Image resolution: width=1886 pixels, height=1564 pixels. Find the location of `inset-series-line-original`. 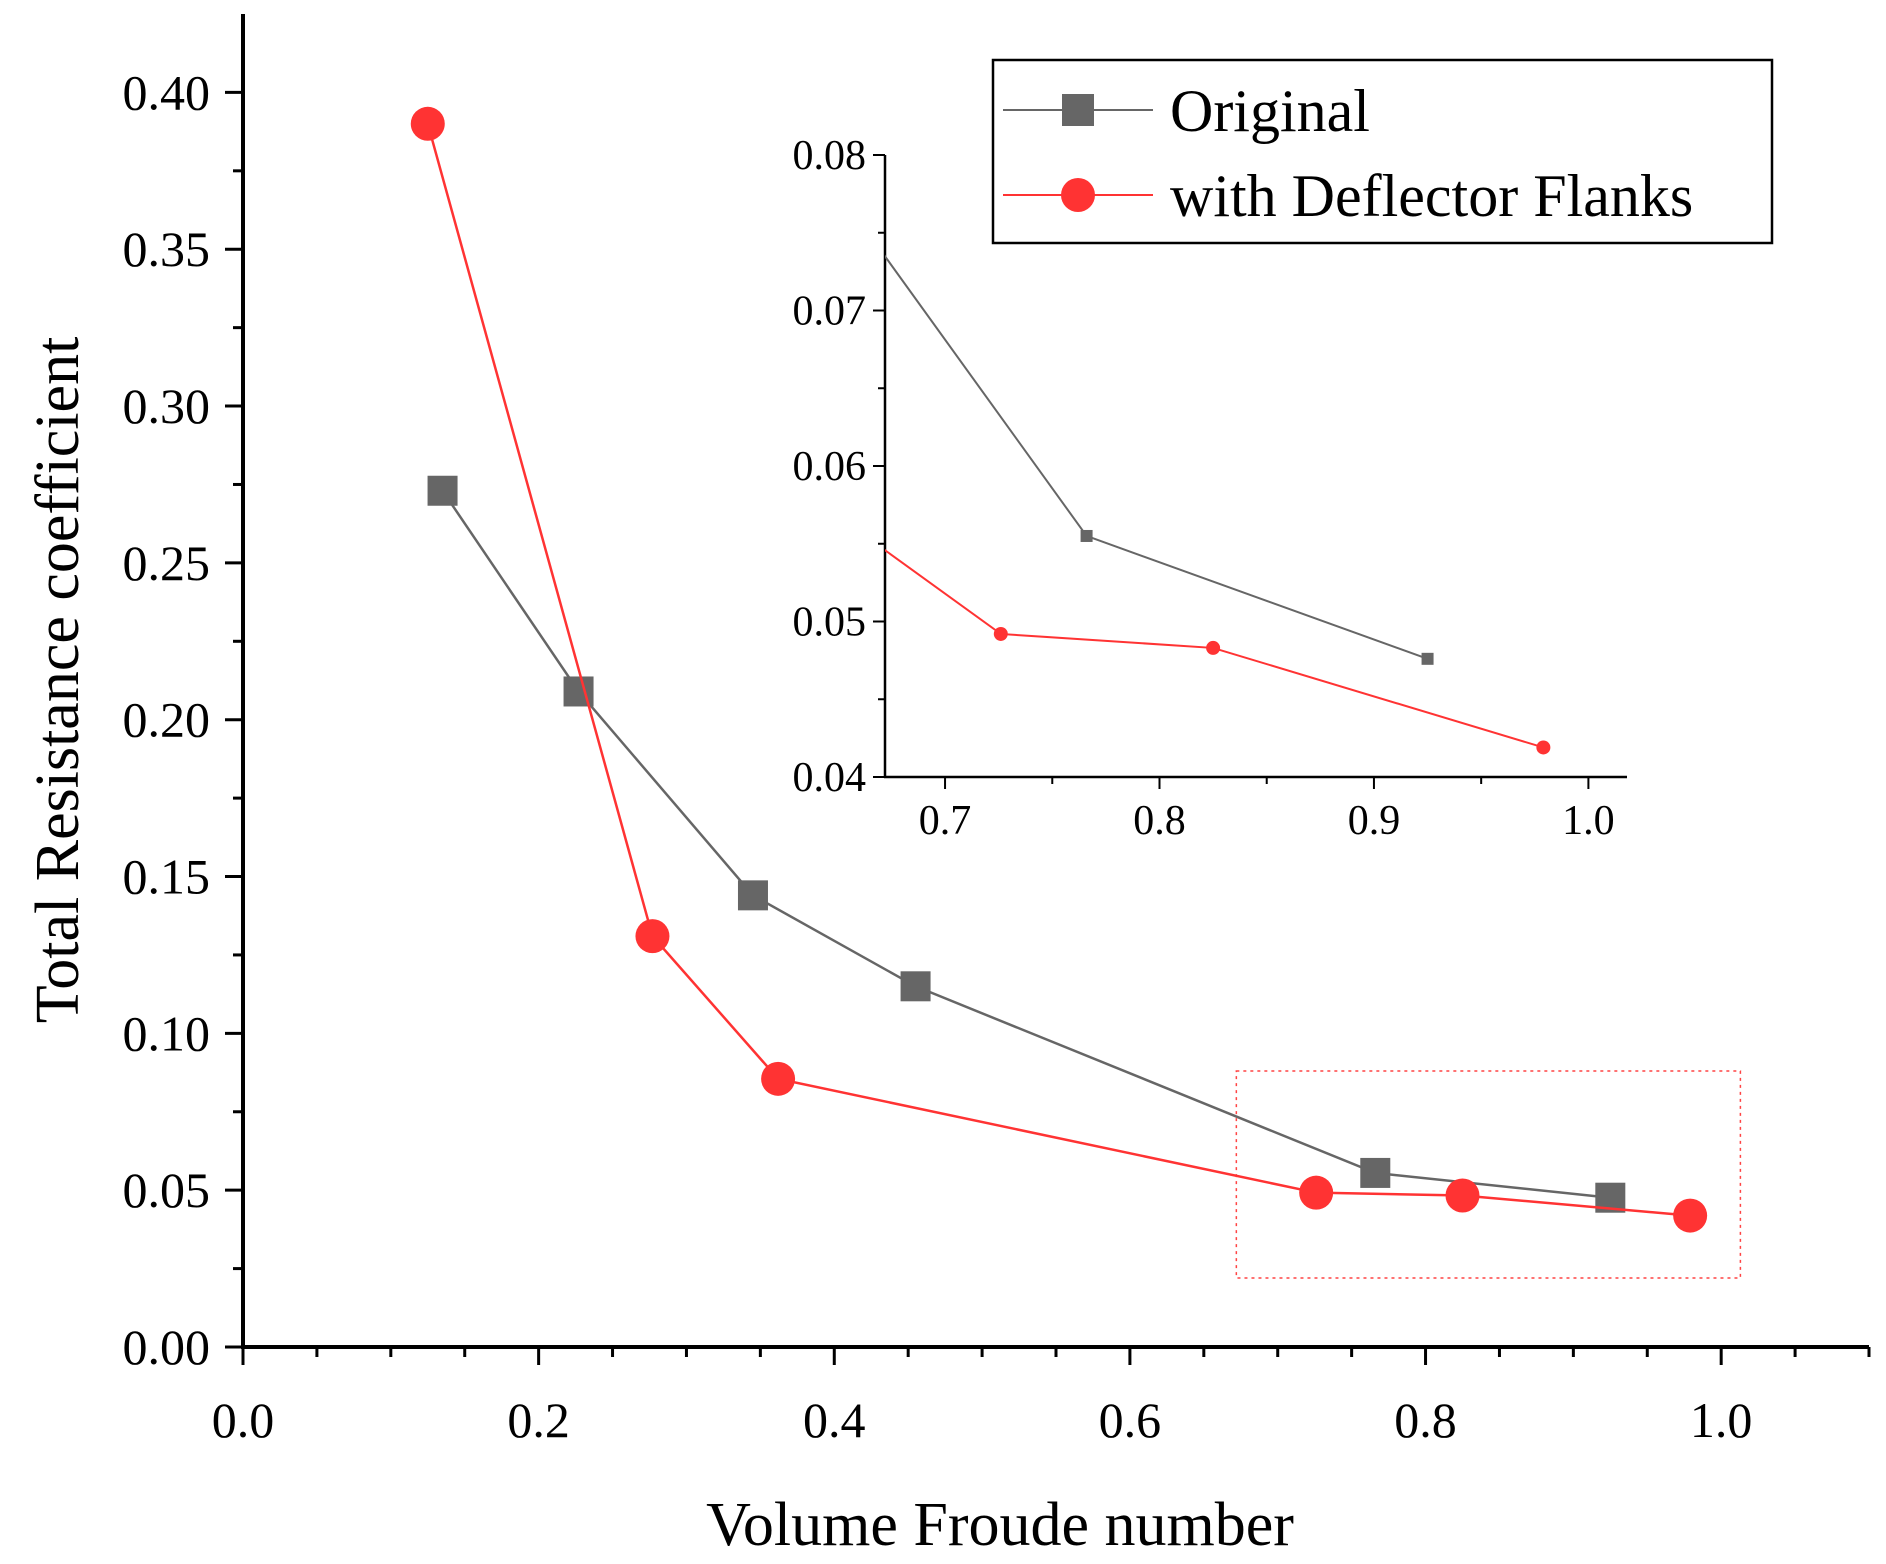

inset-series-line-original is located at coordinates (1156, 457).